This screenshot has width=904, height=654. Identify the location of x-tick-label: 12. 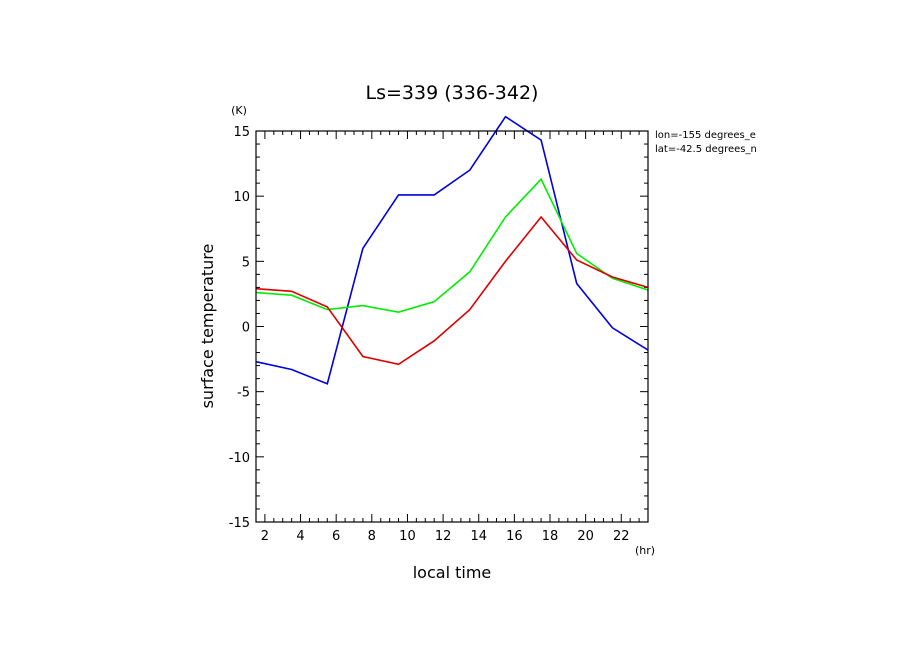
(443, 536).